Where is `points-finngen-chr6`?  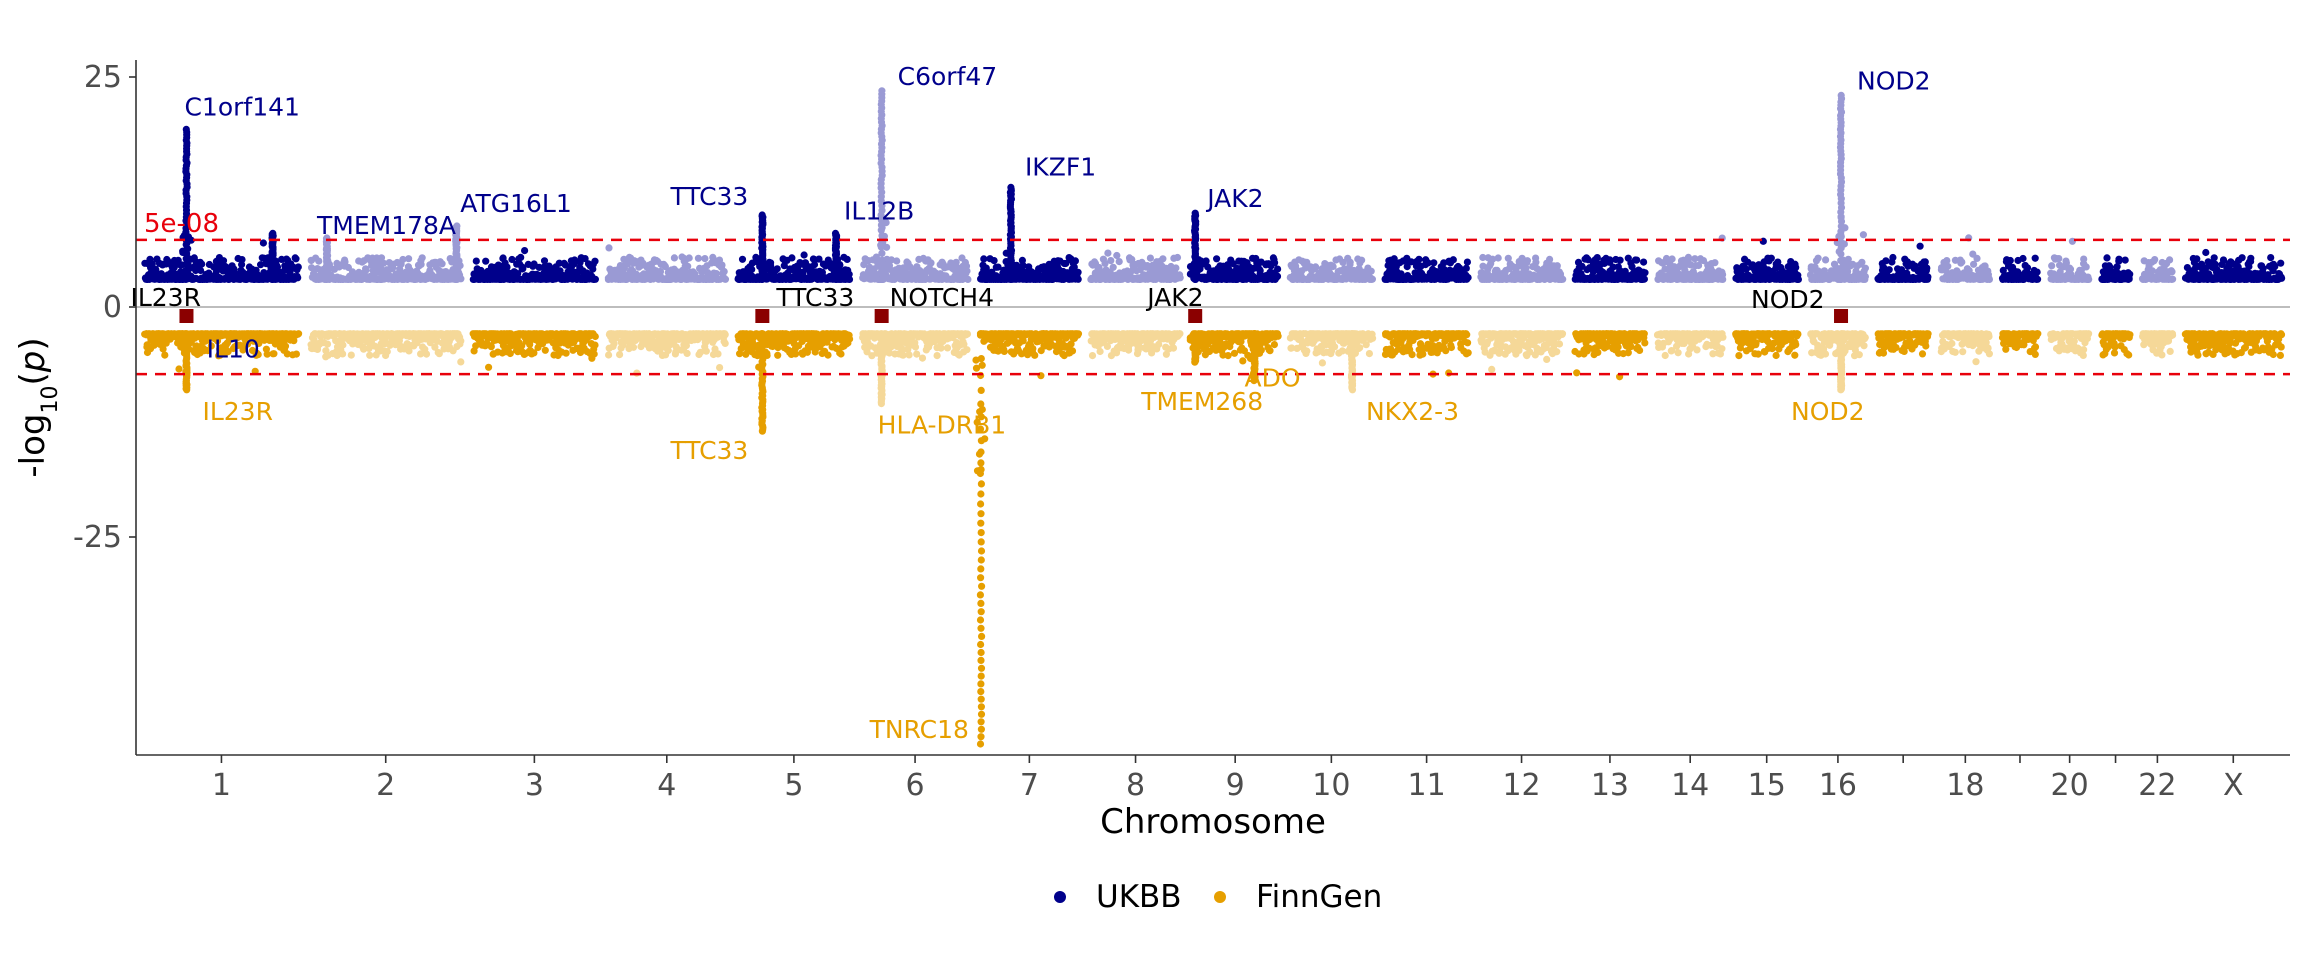
points-finngen-chr6 is located at coordinates (915, 346).